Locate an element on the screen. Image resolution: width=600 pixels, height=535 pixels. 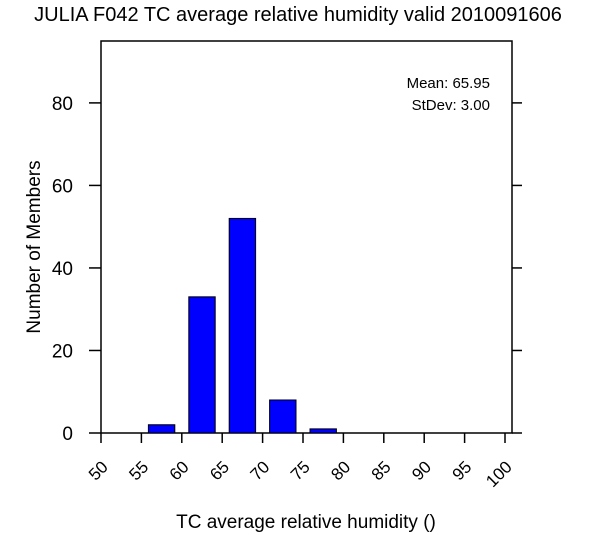
stat-mean: Mean: 65.95 is located at coordinates (448, 83).